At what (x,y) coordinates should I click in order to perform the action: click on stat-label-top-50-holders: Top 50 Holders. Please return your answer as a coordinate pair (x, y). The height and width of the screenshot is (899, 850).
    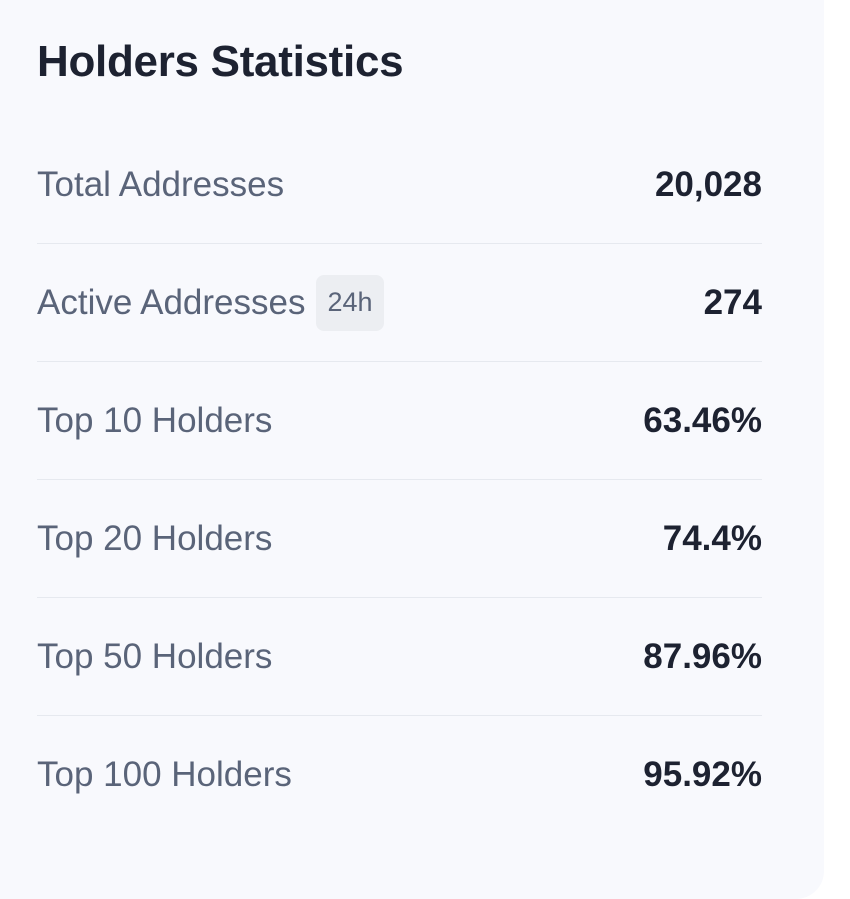
    Looking at the image, I should click on (155, 656).